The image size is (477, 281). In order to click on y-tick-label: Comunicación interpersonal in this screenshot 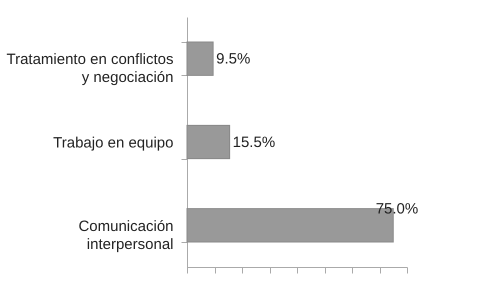, I will do `click(126, 235)`.